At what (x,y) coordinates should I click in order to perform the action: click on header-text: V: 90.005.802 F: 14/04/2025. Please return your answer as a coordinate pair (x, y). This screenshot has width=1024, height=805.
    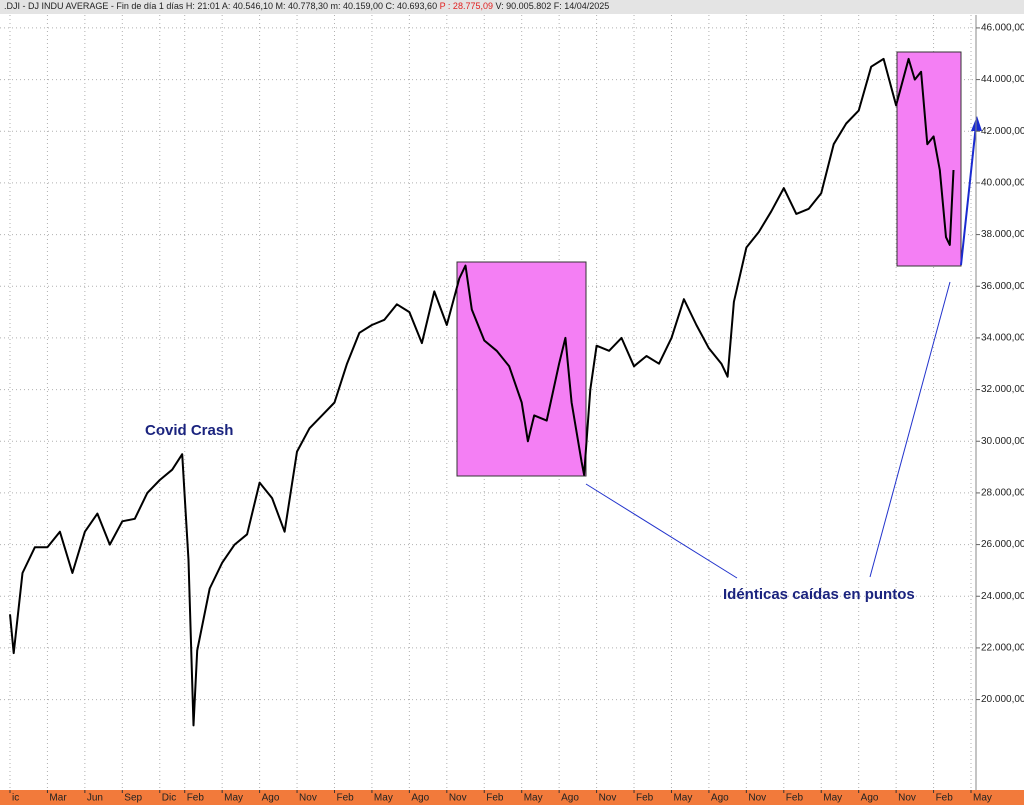
    Looking at the image, I should click on (553, 6).